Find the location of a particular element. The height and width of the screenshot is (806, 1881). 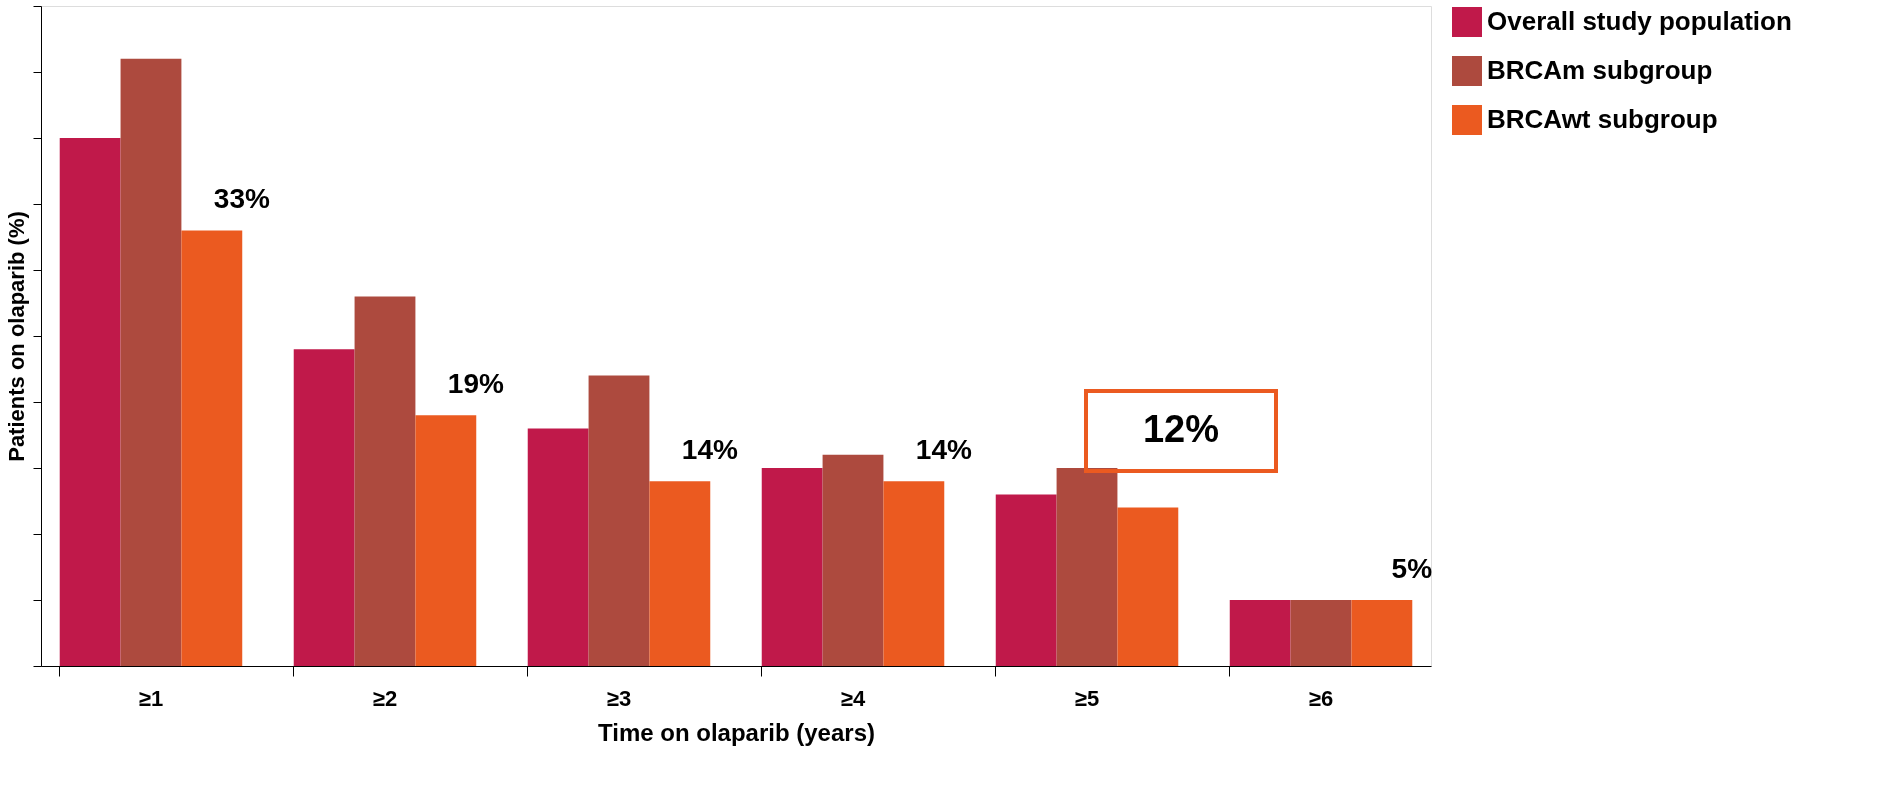

annotation: 12% is located at coordinates (1181, 429).